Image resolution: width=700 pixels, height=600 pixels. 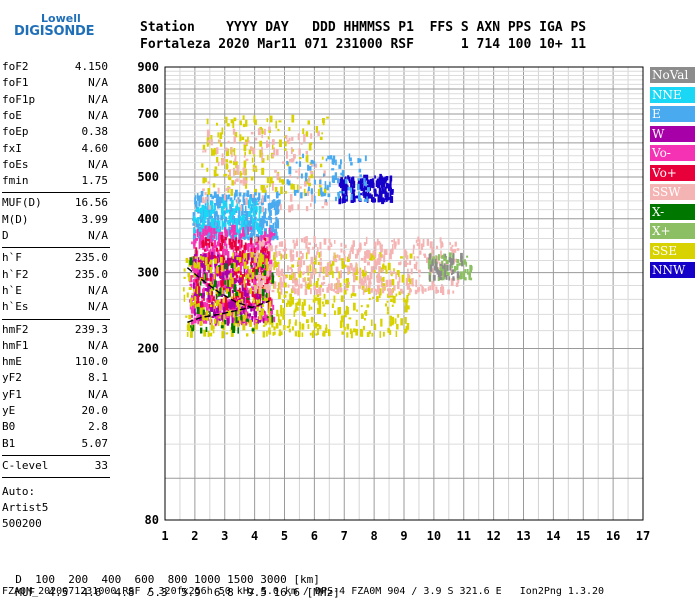 What do you see at coordinates (9, 443) in the screenshot?
I see `param-key: B1` at bounding box center [9, 443].